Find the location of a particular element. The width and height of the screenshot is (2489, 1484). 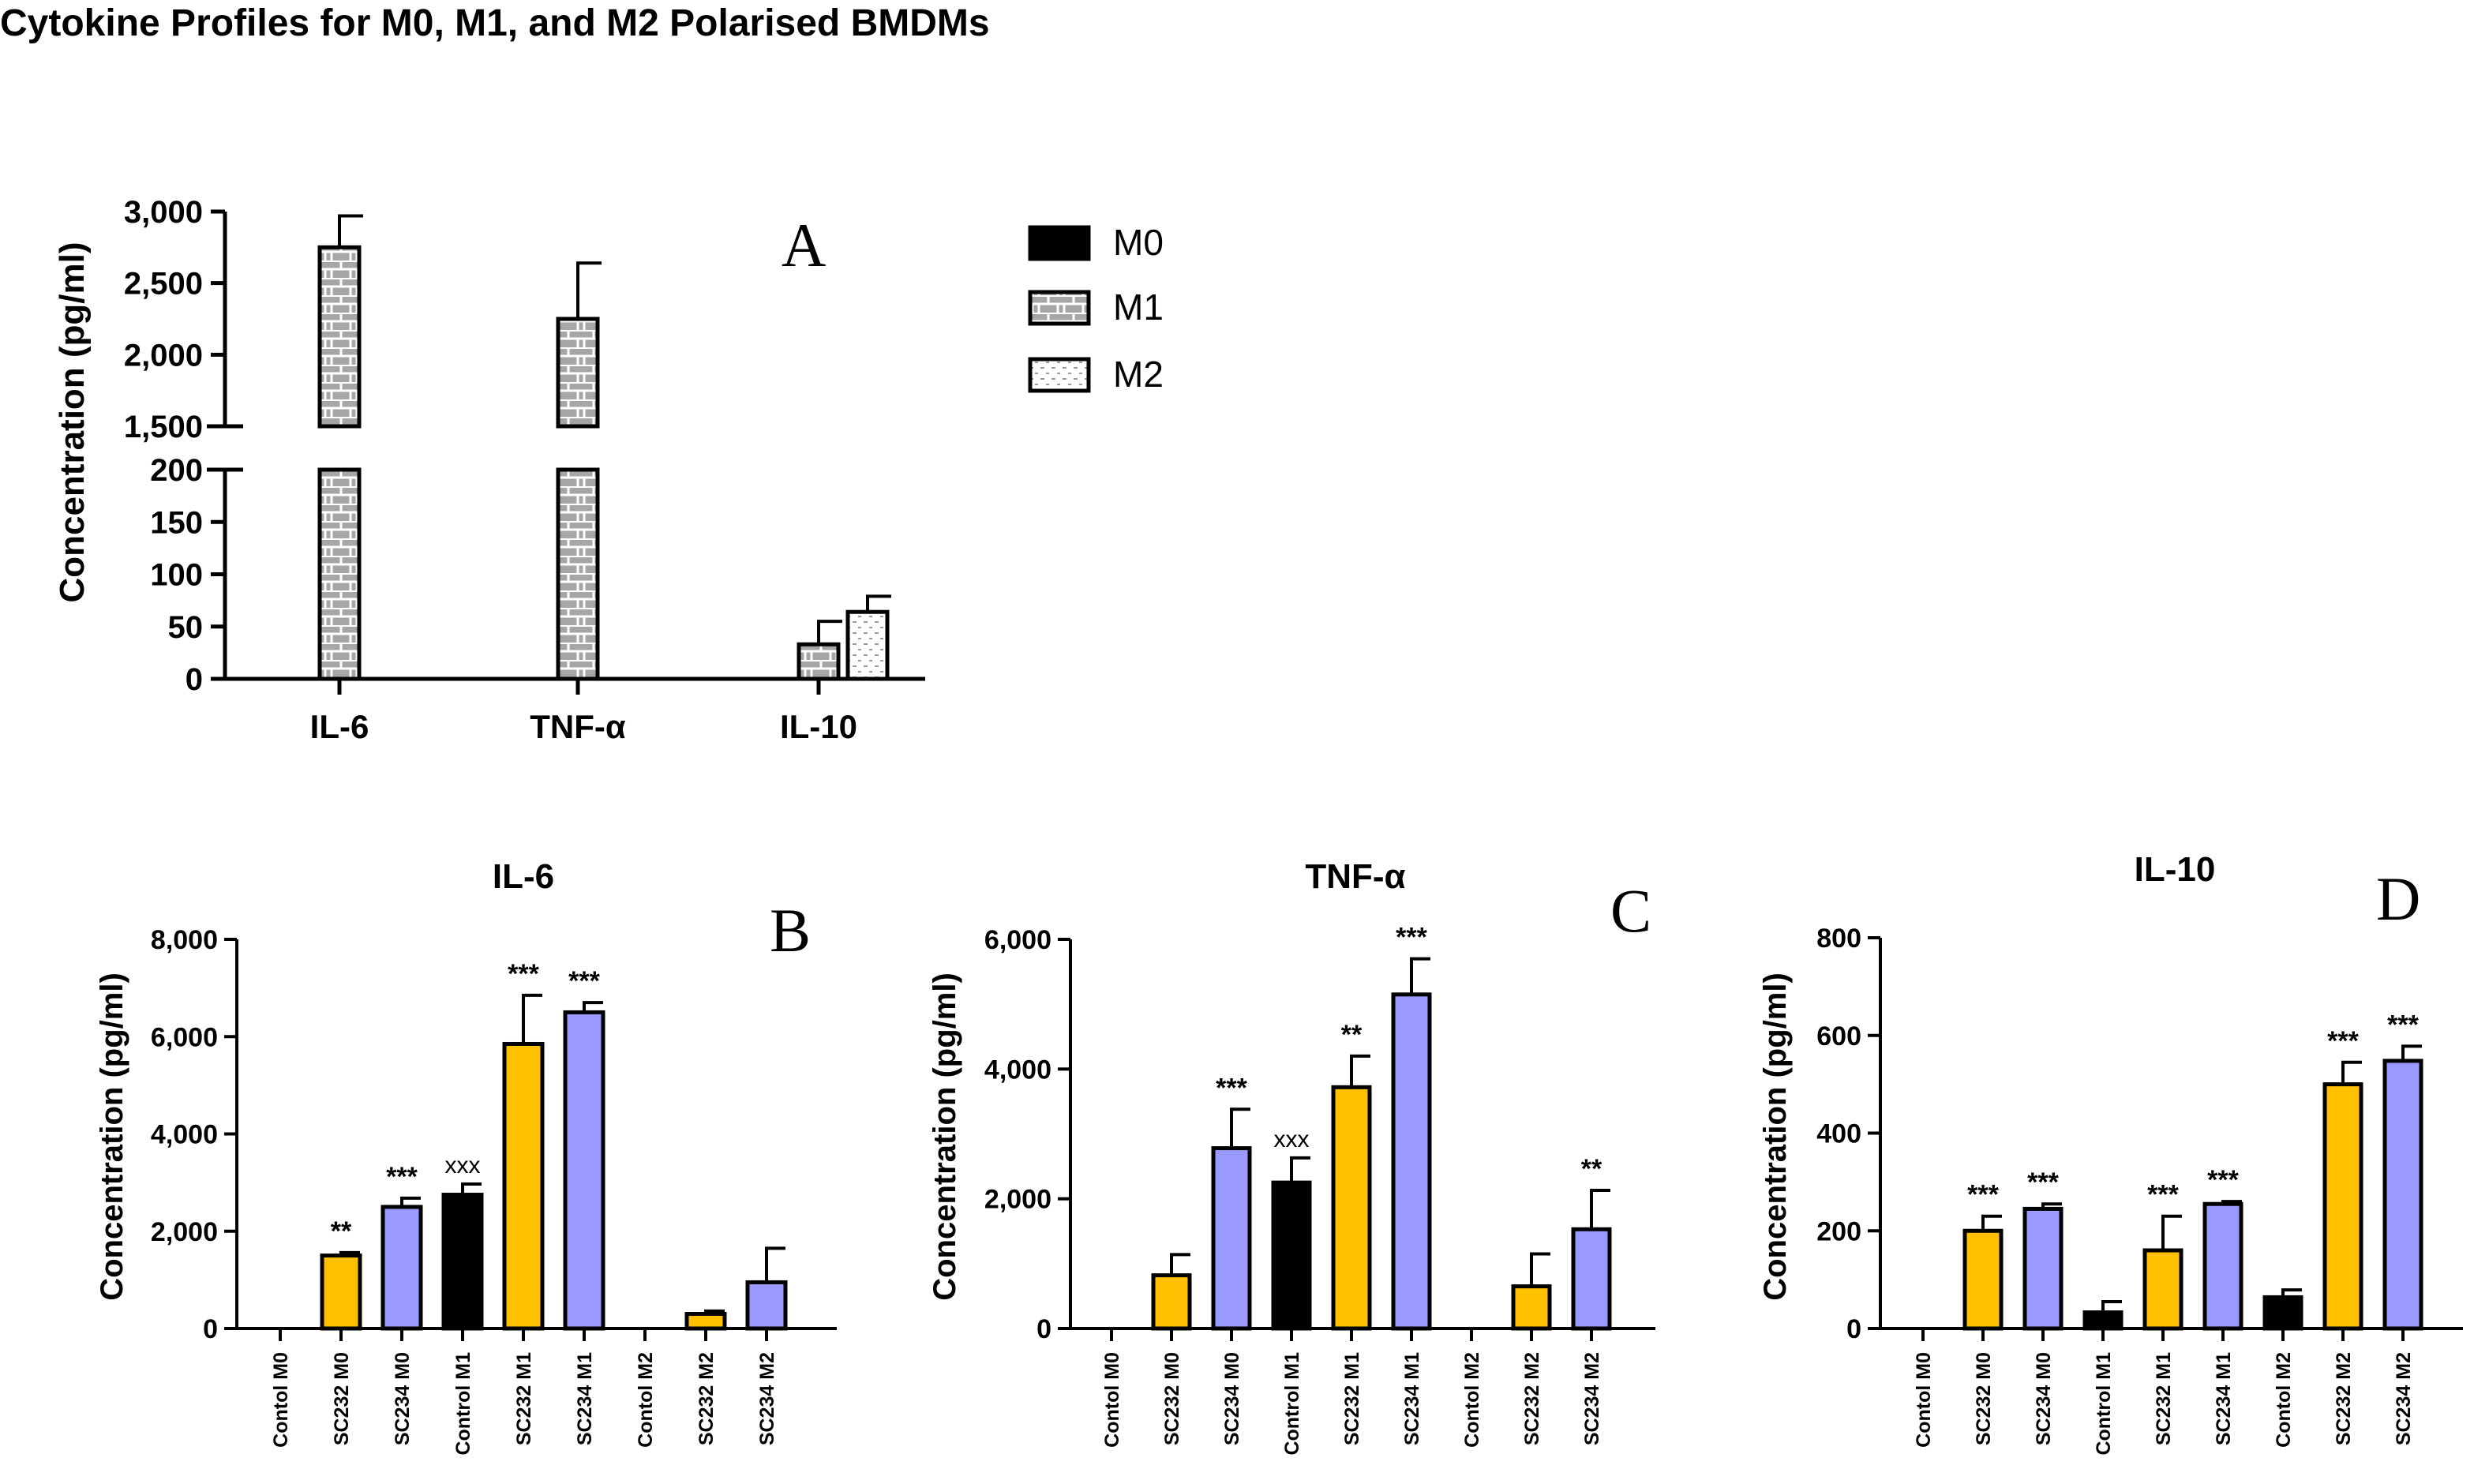

panel-b-x-tick-label: SC232 M2 is located at coordinates (706, 1398).